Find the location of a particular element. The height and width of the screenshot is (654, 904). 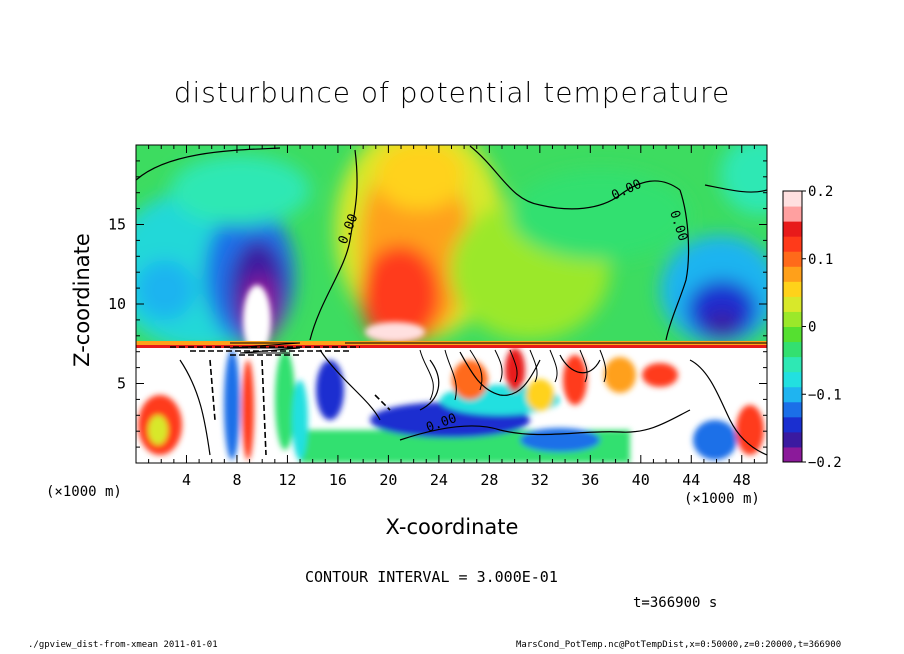

time-label: t=366900 s is located at coordinates (675, 603).